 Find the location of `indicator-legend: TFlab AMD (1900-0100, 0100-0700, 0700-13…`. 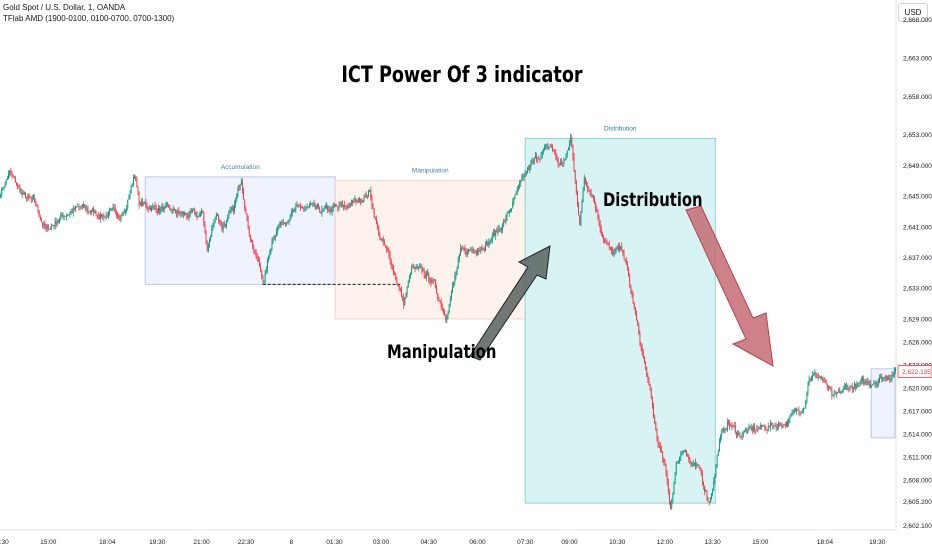

indicator-legend: TFlab AMD (1900-0100, 0100-0700, 0700-13… is located at coordinates (89, 18).